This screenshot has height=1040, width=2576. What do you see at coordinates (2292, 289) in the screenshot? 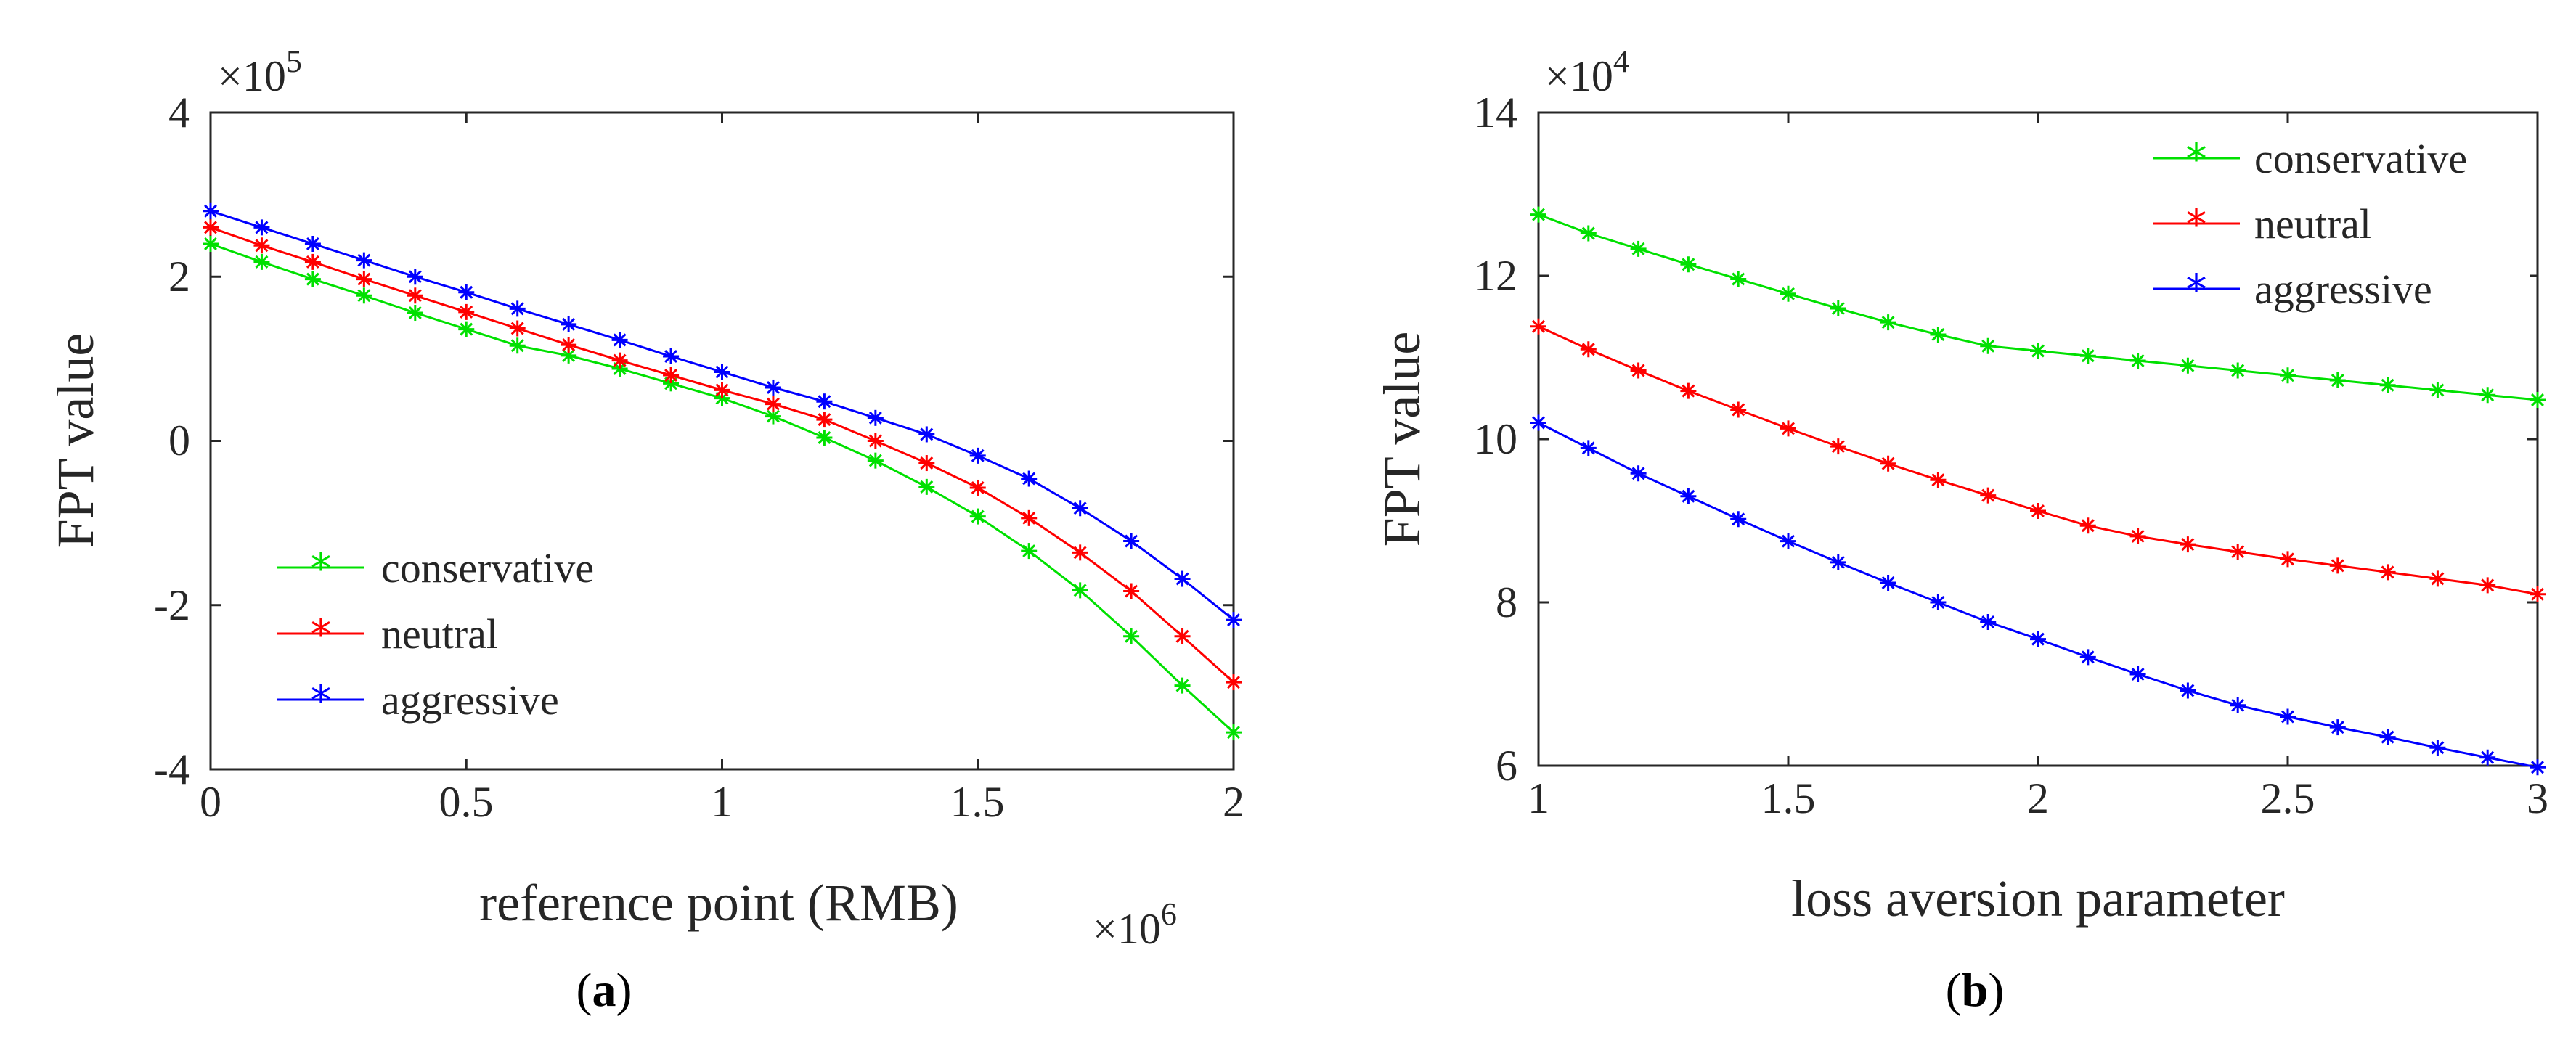
I see `legend-item-b-aggressive: * aggressive` at bounding box center [2292, 289].